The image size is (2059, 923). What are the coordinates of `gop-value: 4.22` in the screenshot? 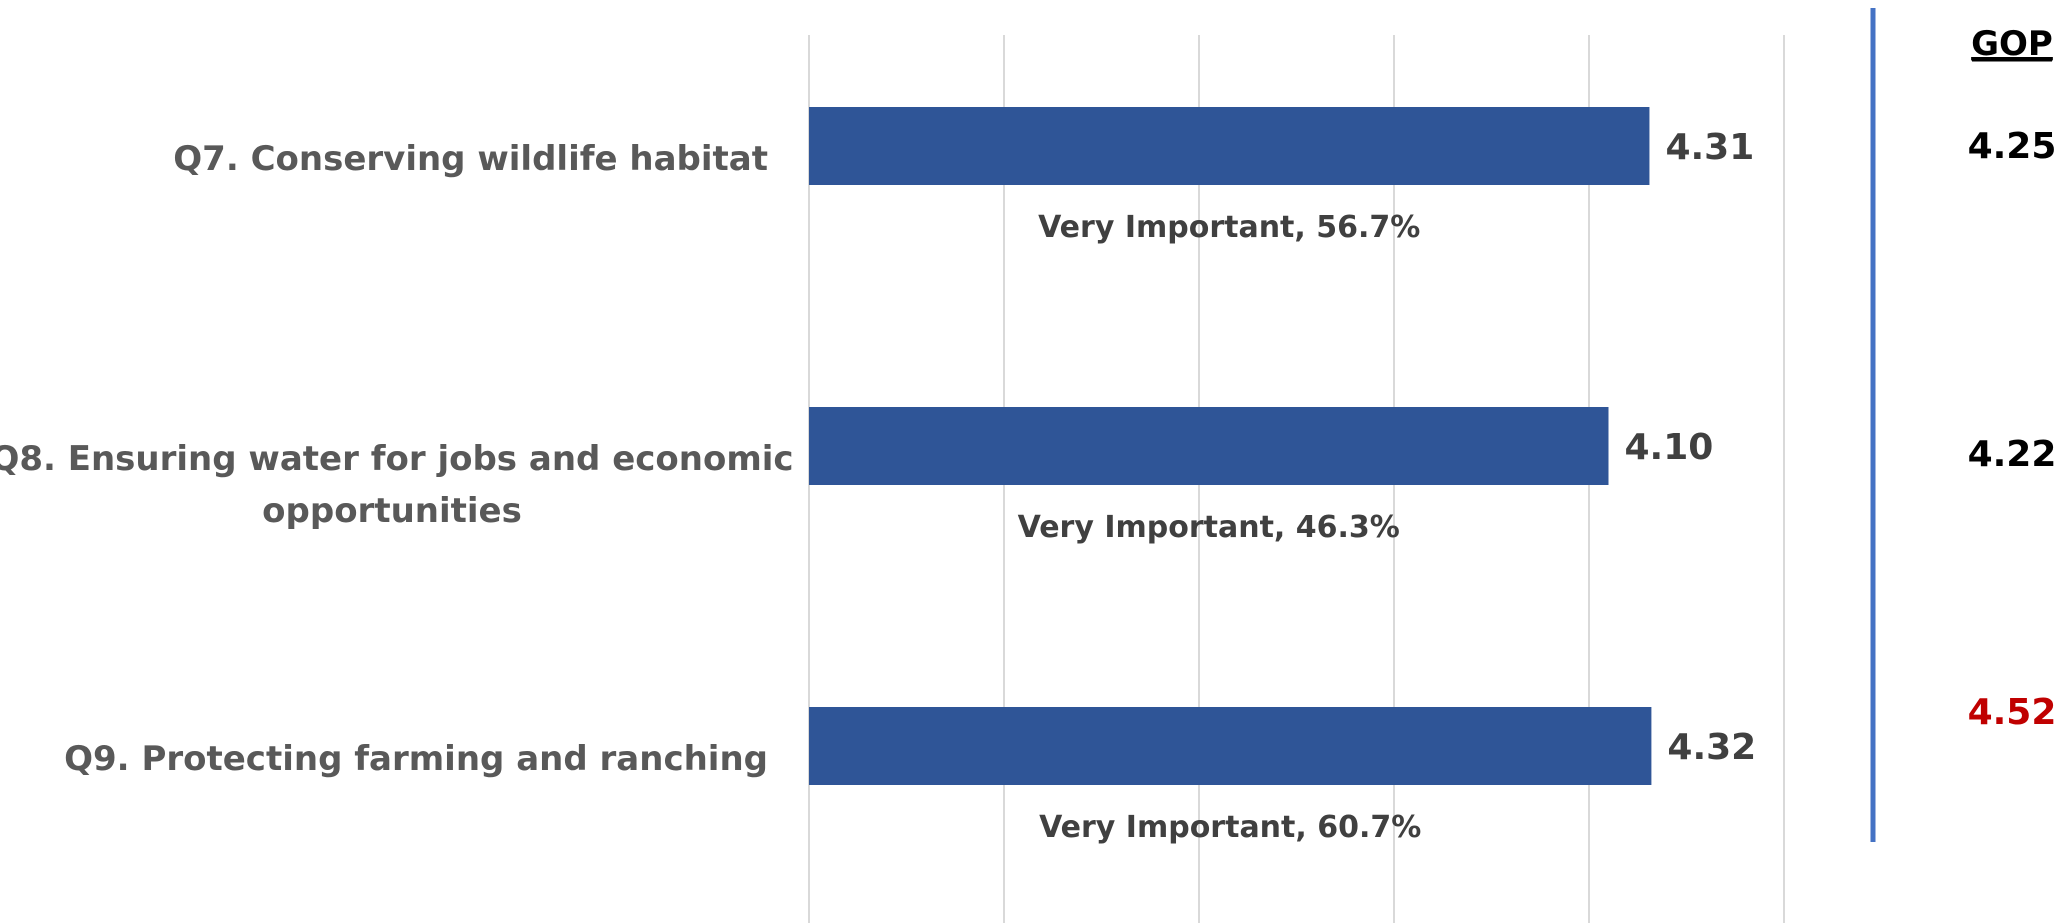 It's located at (2012, 454).